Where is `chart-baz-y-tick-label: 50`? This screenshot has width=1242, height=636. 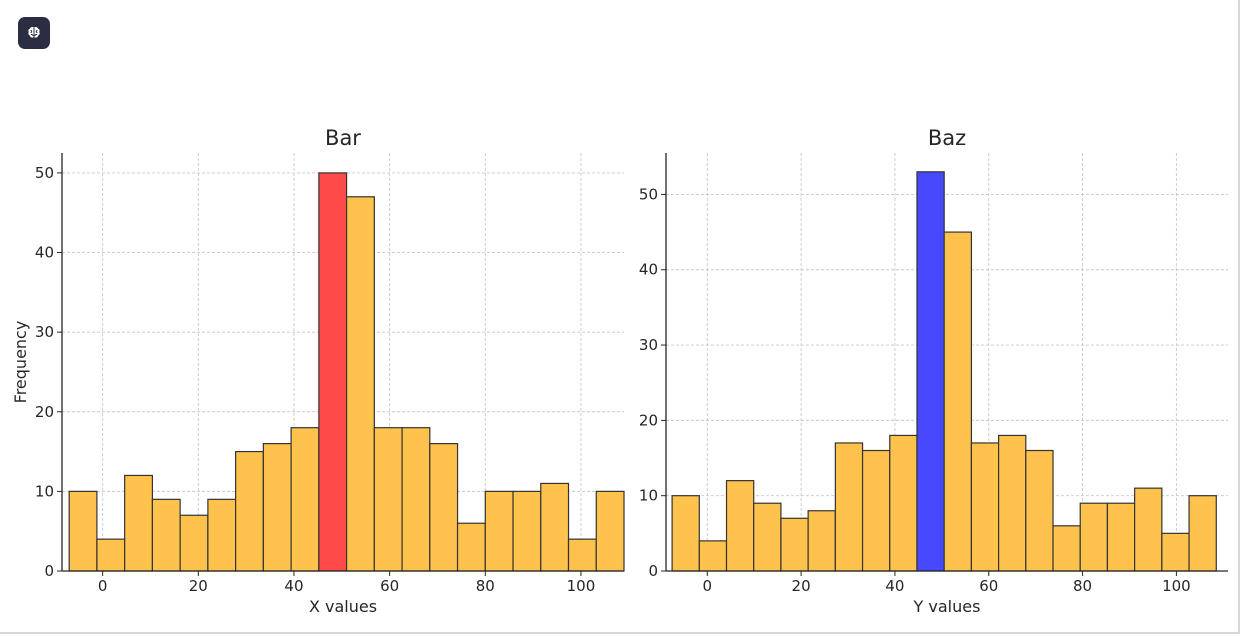
chart-baz-y-tick-label: 50 is located at coordinates (648, 194).